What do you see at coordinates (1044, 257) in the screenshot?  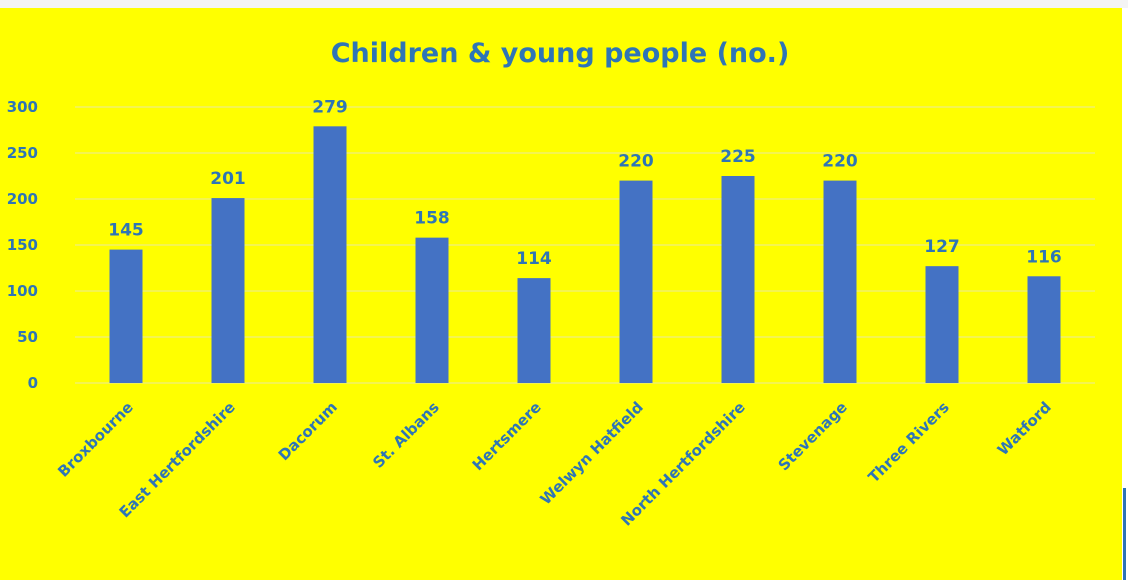 I see `data-label: 116` at bounding box center [1044, 257].